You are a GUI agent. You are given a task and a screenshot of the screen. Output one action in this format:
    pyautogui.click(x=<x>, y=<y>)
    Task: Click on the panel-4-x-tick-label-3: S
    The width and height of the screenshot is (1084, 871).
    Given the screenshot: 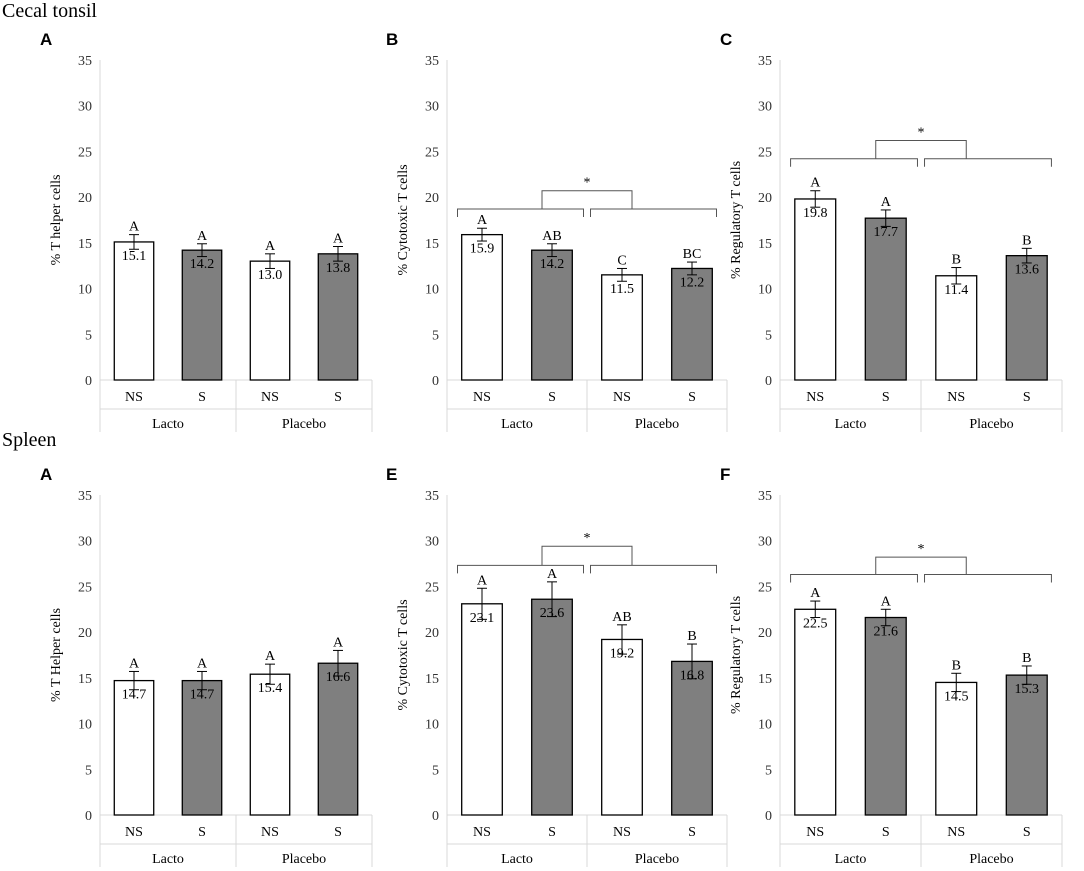 What is the action you would take?
    pyautogui.click(x=692, y=832)
    